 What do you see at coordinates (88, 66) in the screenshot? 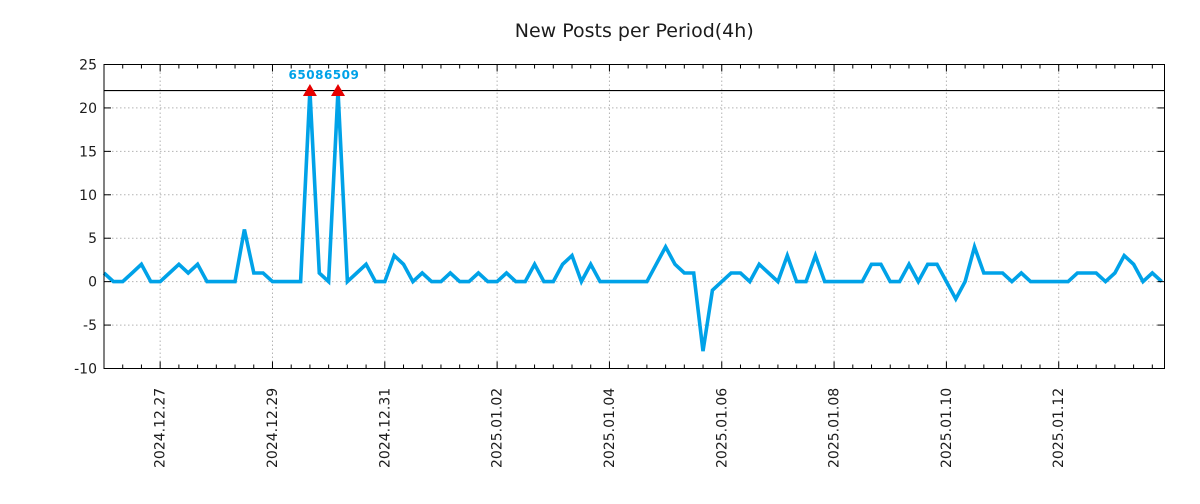
I see `y-axis-tick-label: 25` at bounding box center [88, 66].